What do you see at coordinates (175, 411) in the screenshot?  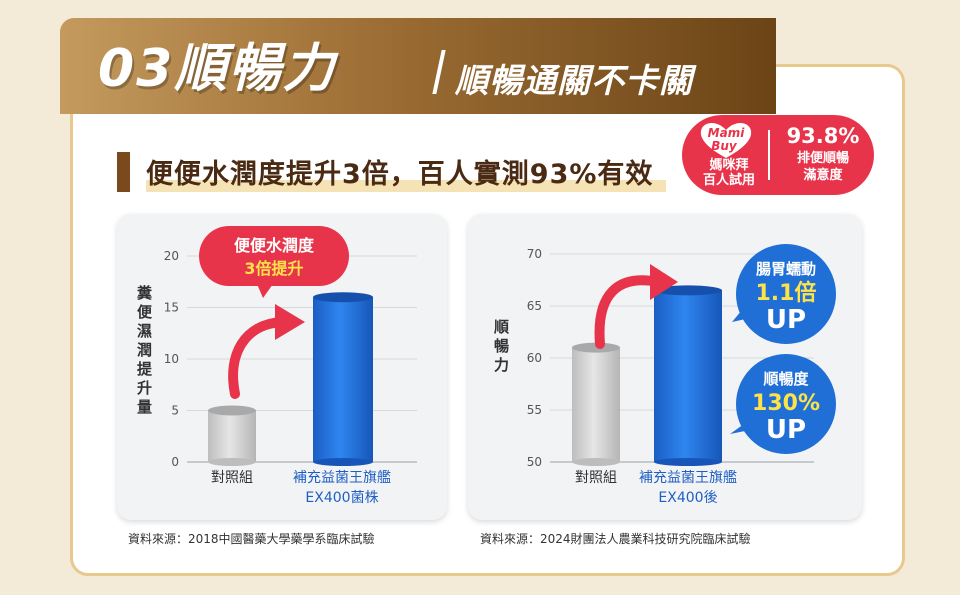 I see `y-tick-label: 5` at bounding box center [175, 411].